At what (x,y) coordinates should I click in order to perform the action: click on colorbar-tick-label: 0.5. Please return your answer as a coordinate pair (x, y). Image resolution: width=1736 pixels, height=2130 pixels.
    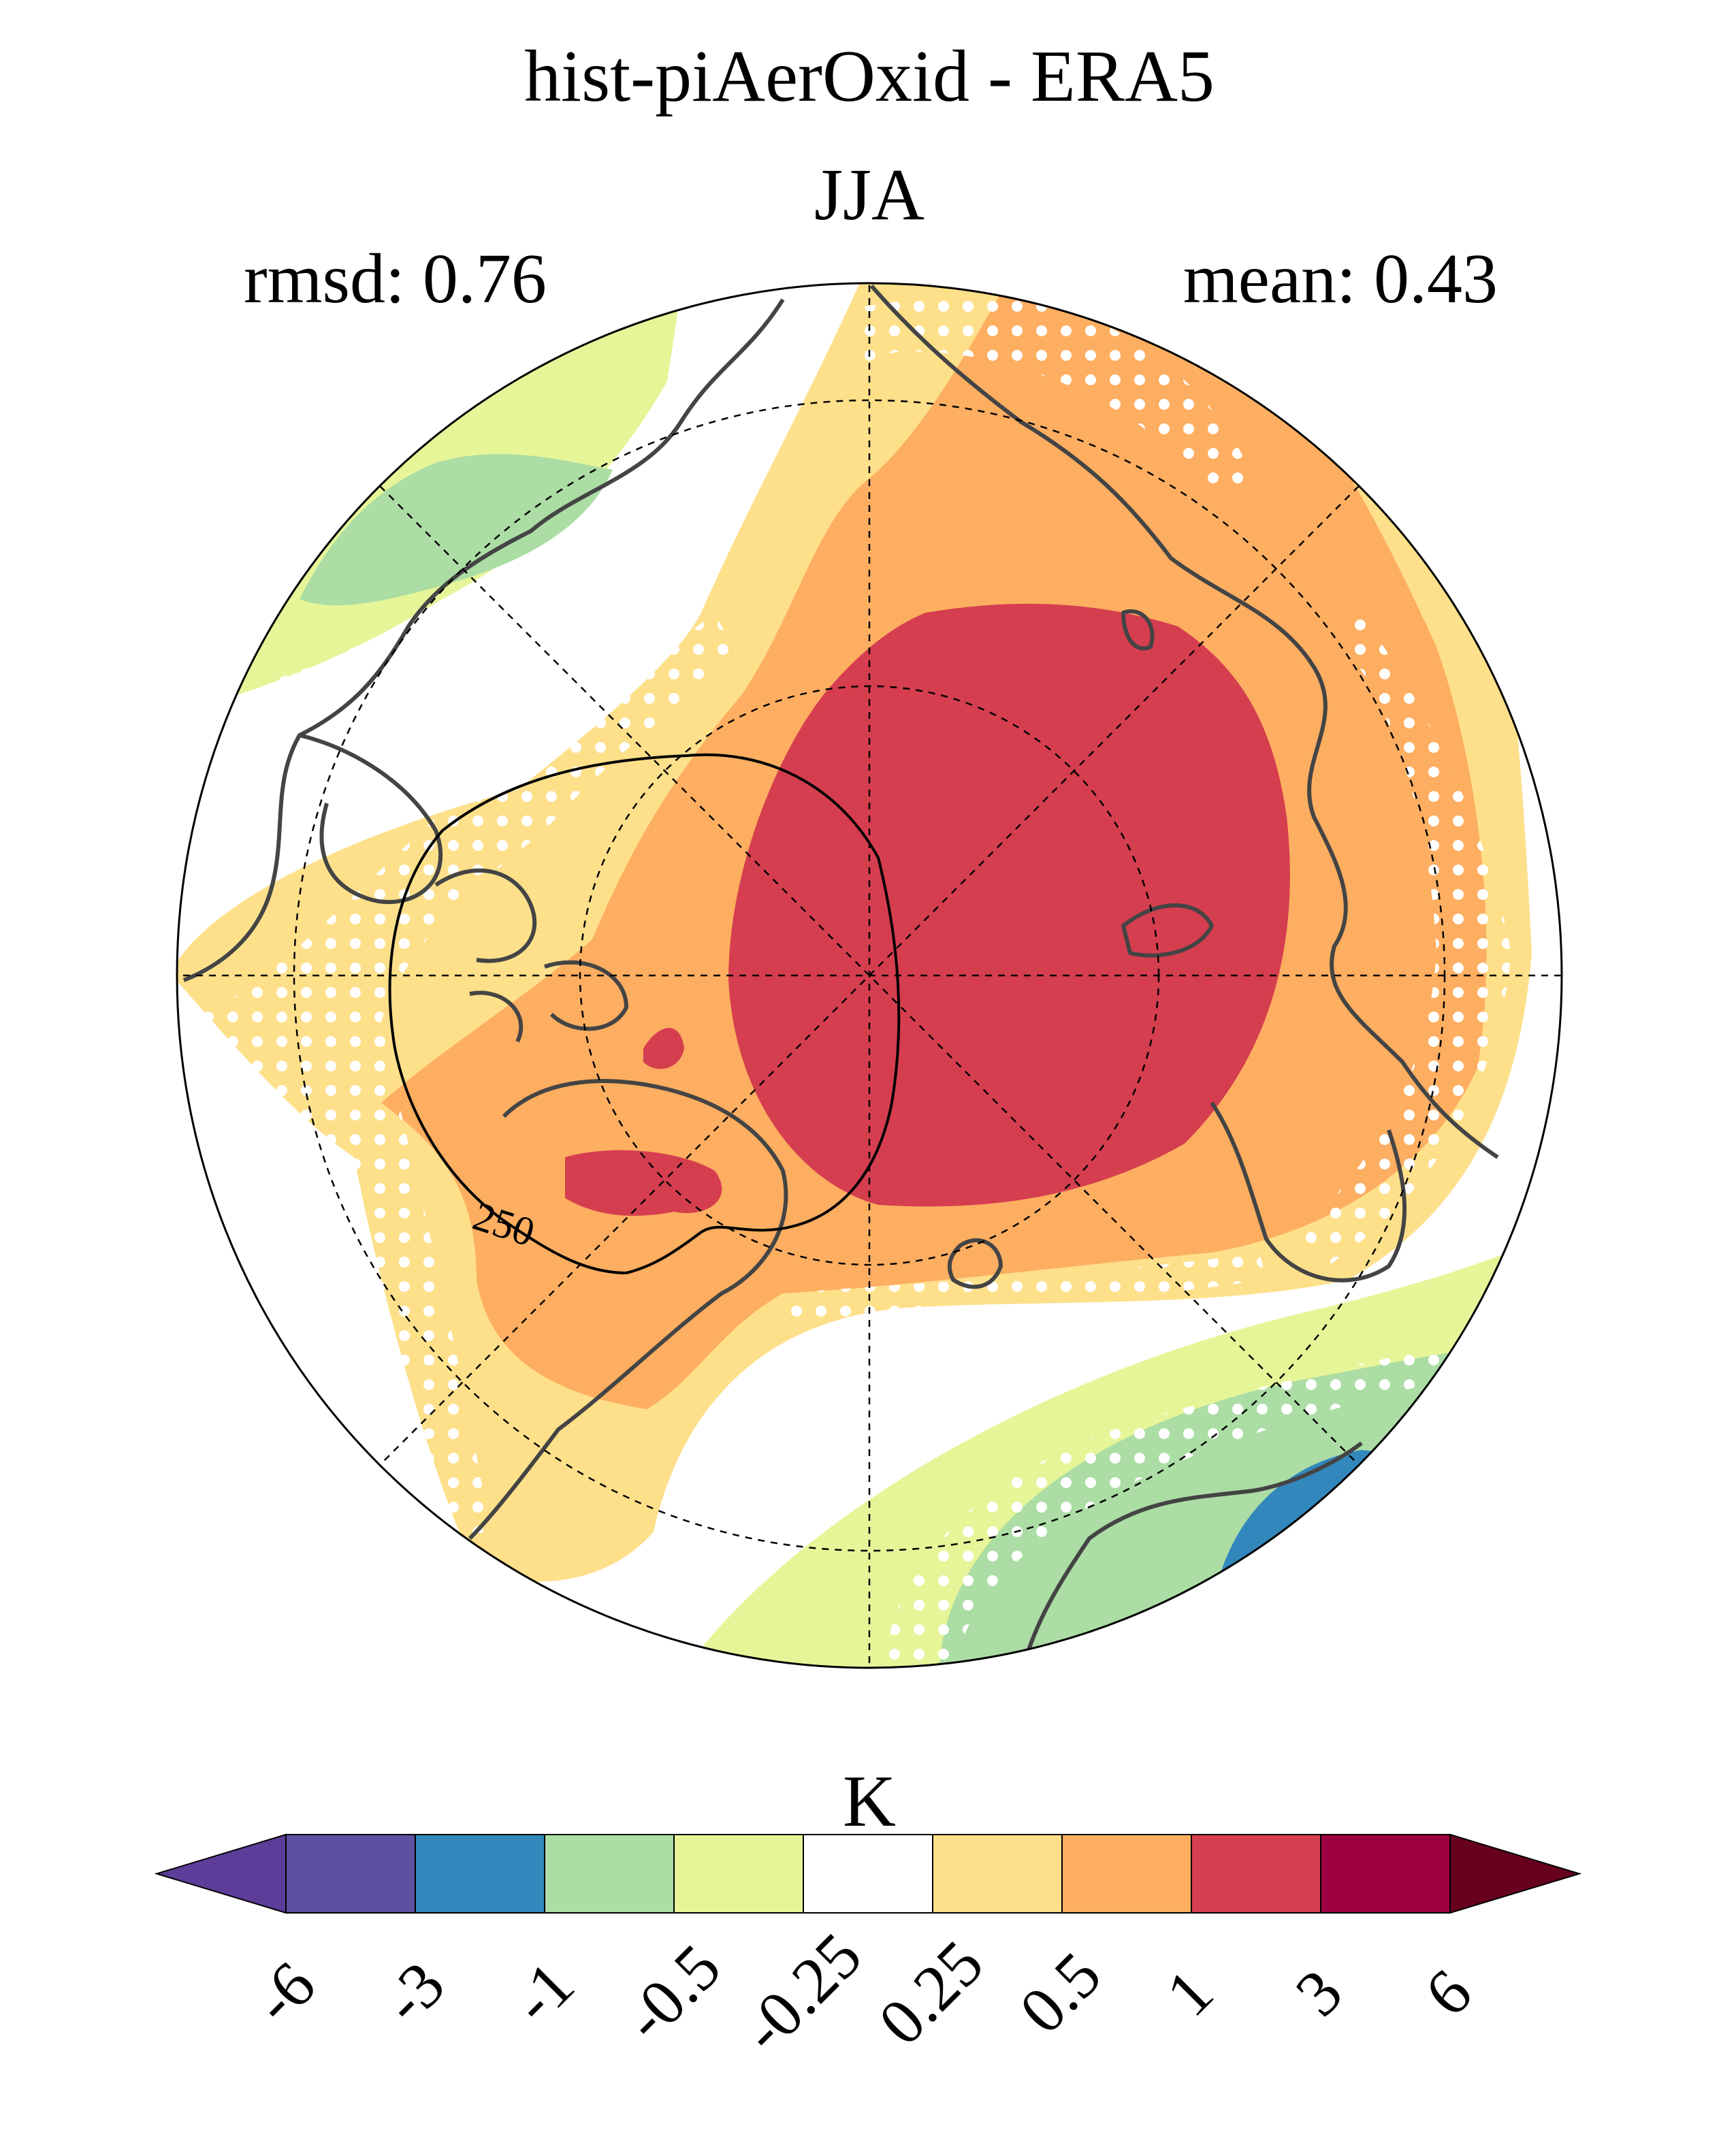
    Looking at the image, I should click on (1060, 1993).